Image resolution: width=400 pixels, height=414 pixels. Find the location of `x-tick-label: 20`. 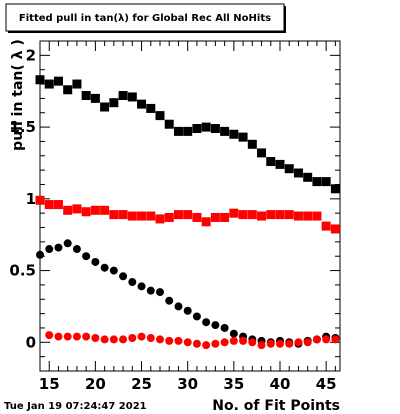

x-tick-label: 20 is located at coordinates (95, 384).